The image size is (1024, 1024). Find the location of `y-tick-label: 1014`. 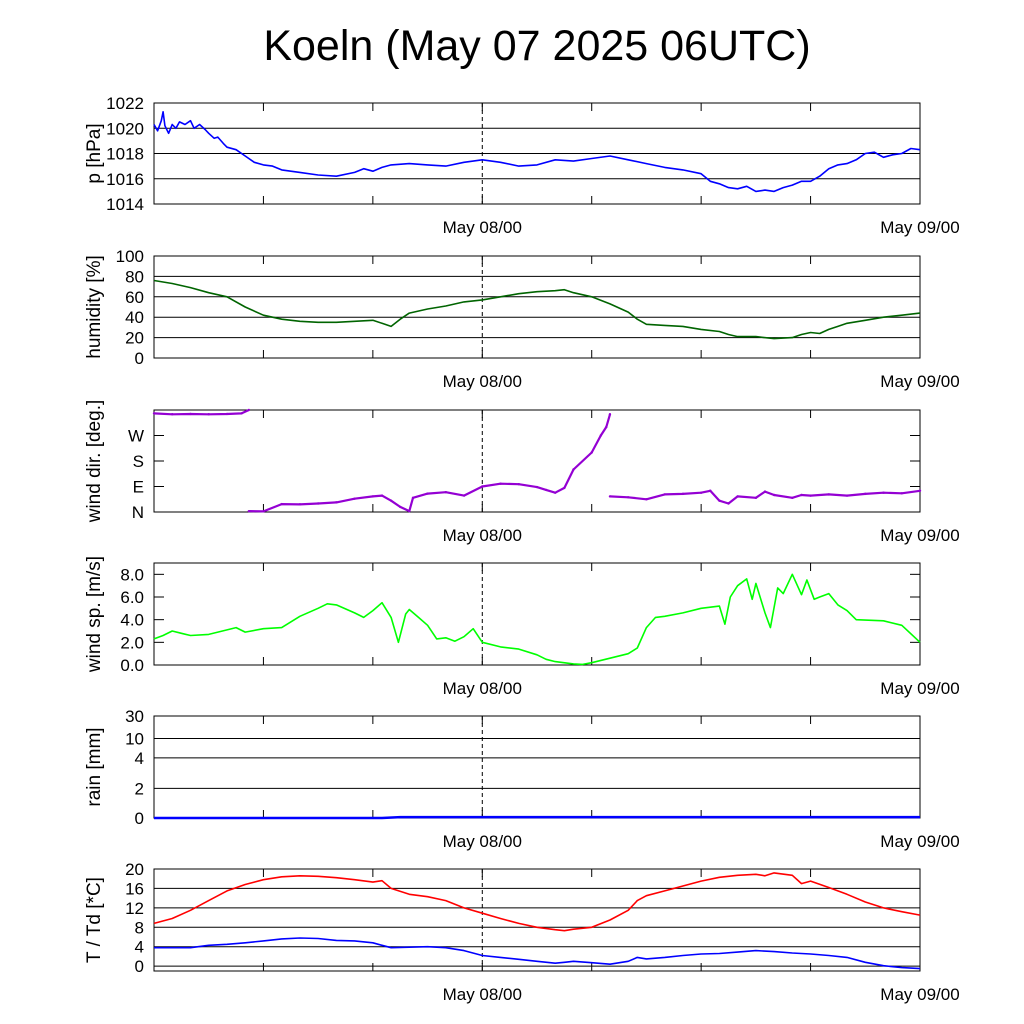

y-tick-label: 1014 is located at coordinates (125, 204).